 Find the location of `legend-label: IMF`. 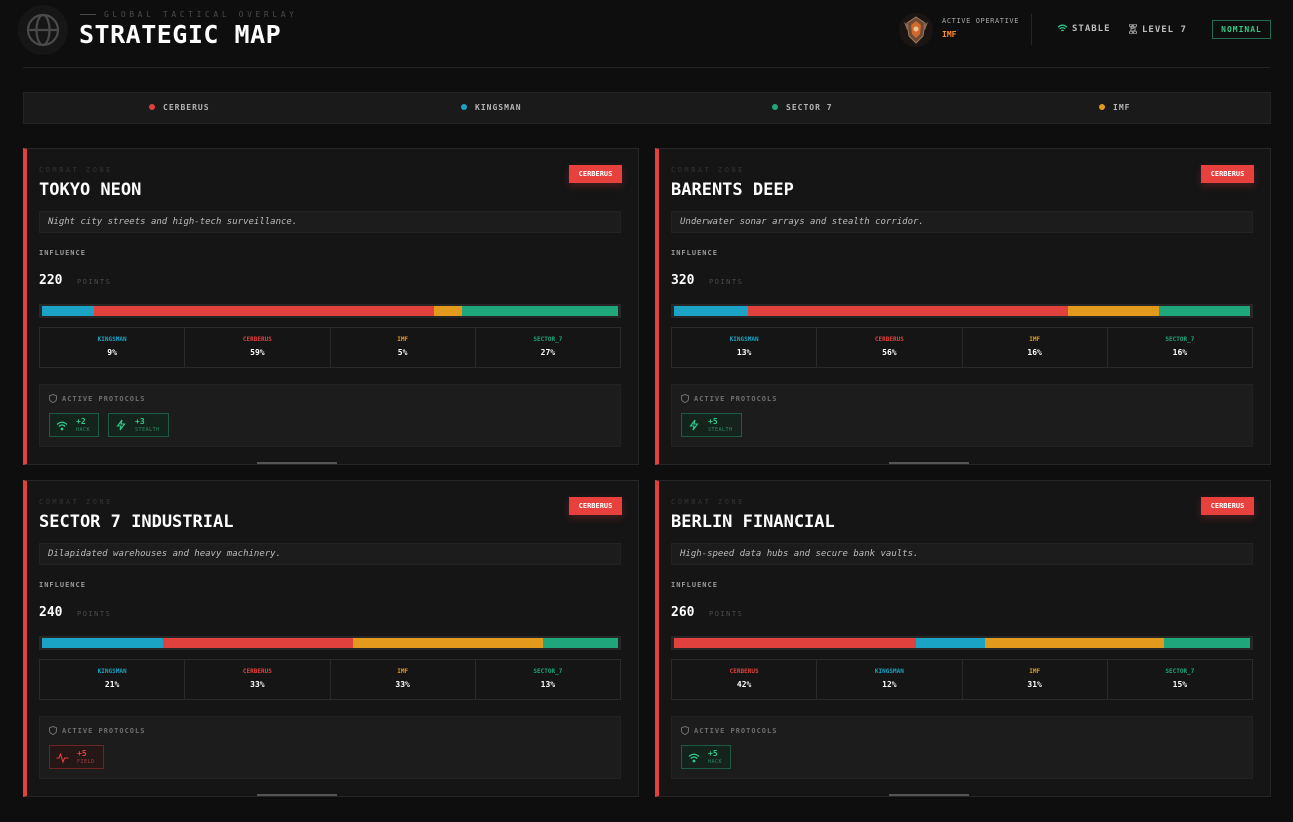

legend-label: IMF is located at coordinates (1122, 107).